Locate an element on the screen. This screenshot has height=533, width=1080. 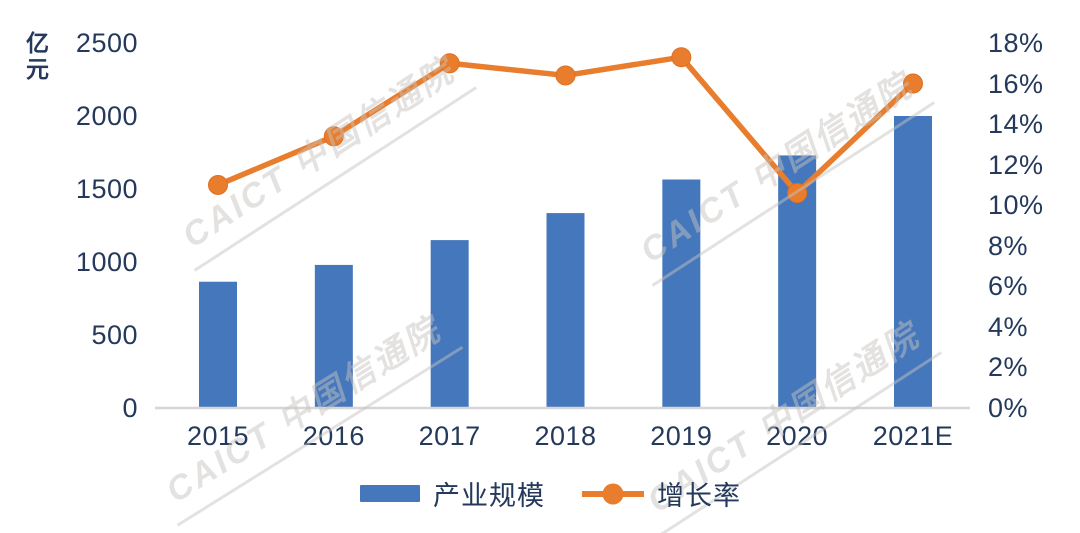
right-tick-12pct: 12% is located at coordinates (1016, 164).